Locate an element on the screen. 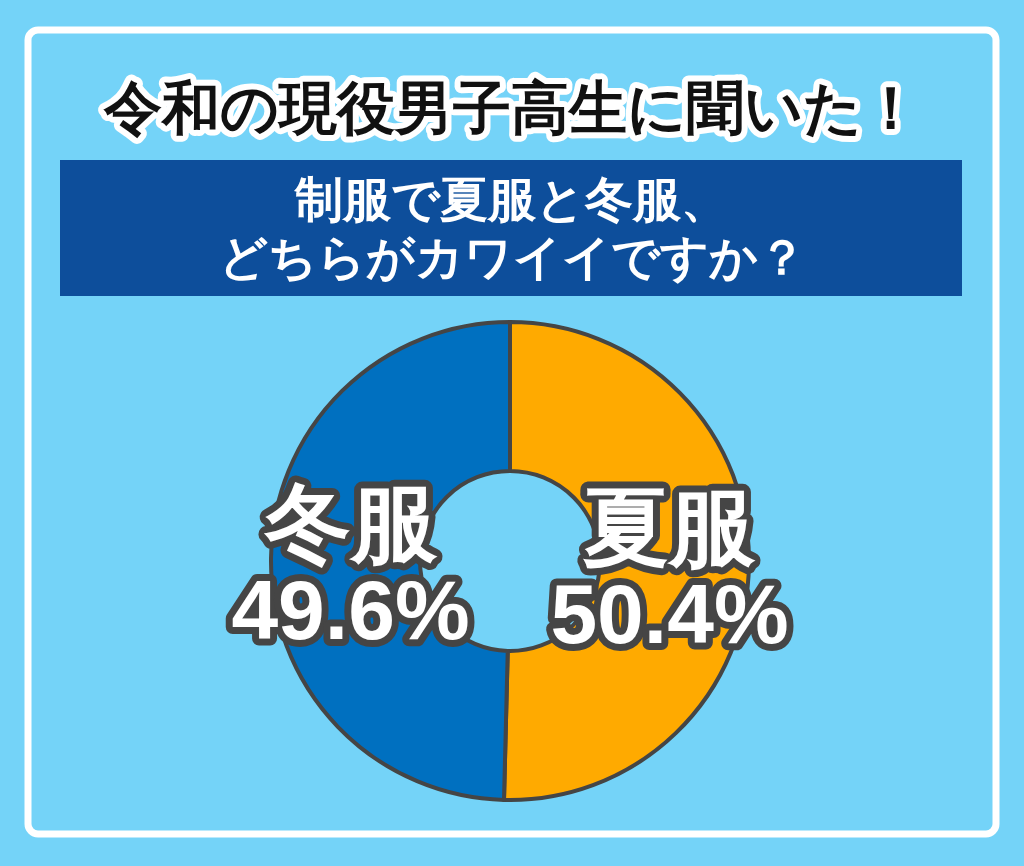 The image size is (1024, 866). title: 令和の現役男子高生に聞いた！ is located at coordinates (512, 107).